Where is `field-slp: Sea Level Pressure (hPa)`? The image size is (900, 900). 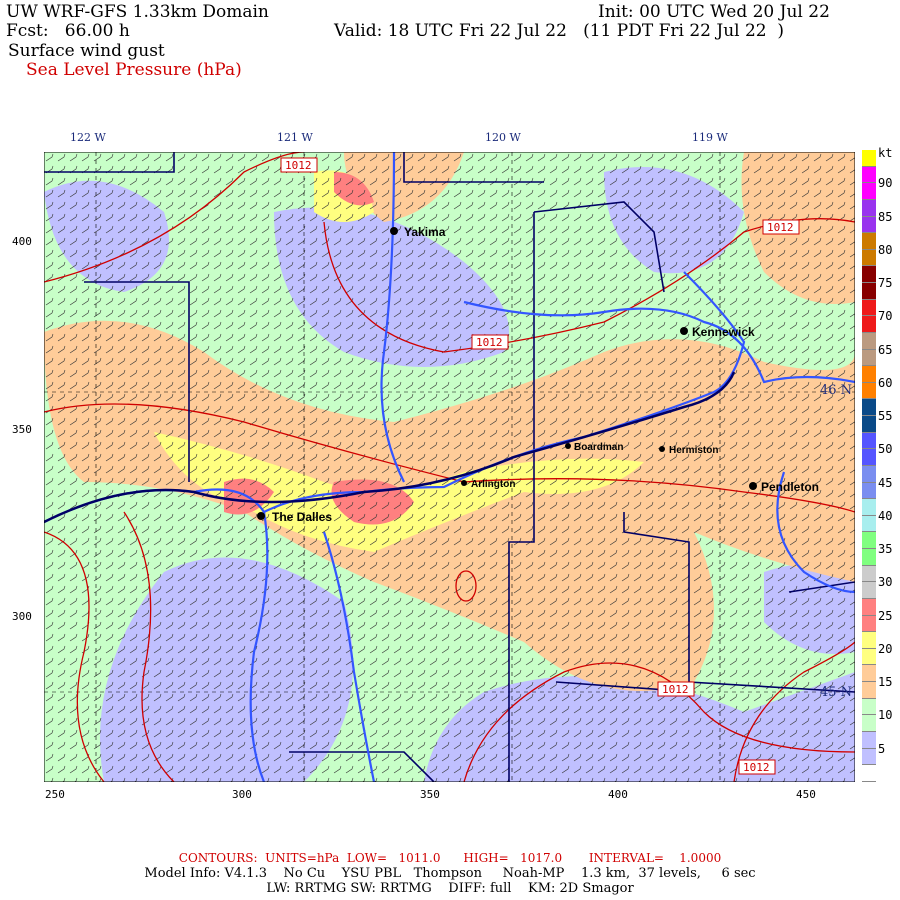 field-slp: Sea Level Pressure (hPa) is located at coordinates (134, 70).